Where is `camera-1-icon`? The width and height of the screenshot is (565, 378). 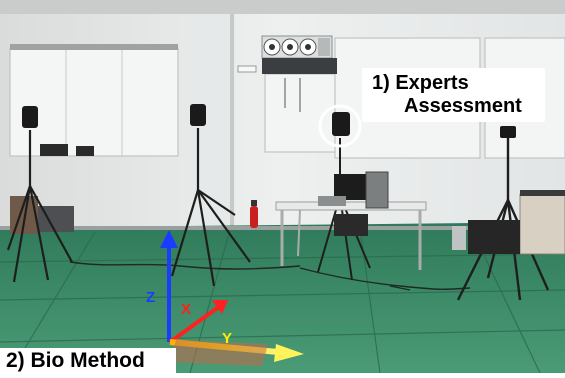 camera-1-icon is located at coordinates (30, 117).